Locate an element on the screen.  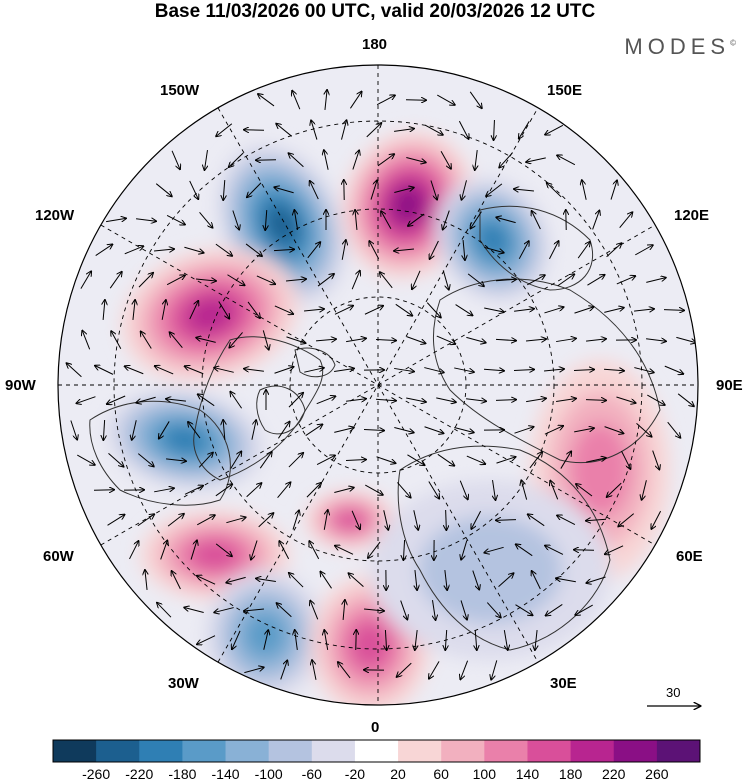
lon-label-120w: 120W is located at coordinates (54, 216).